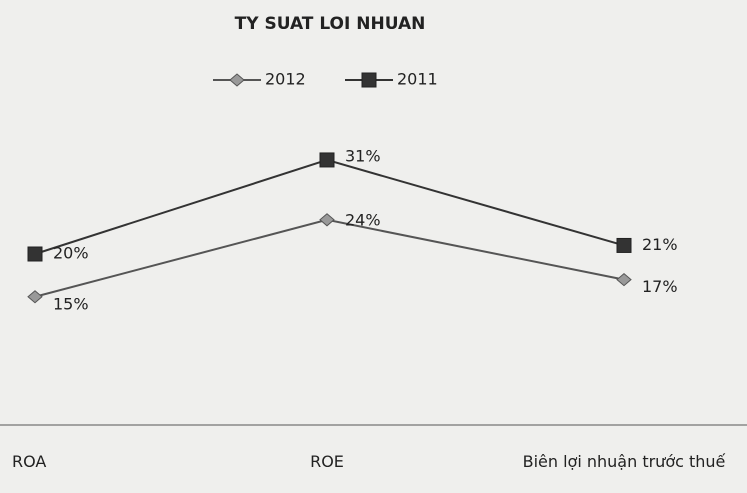 This screenshot has width=747, height=493. Describe the element at coordinates (330, 24) in the screenshot. I see `chart-title: TY SUAT LOI NHUAN` at that location.